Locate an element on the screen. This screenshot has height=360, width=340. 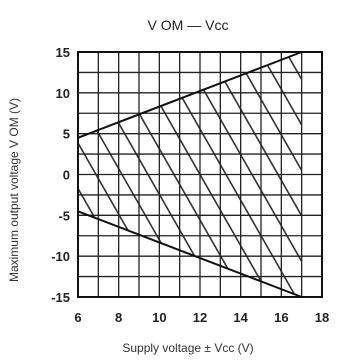
x-tick-label: 6 is located at coordinates (77, 317).